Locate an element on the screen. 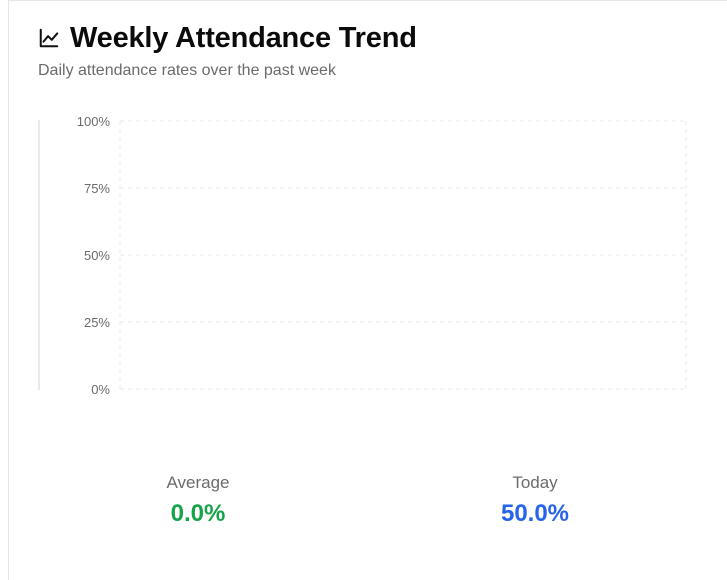 The image size is (727, 580). average-value: 0.0% is located at coordinates (198, 513).